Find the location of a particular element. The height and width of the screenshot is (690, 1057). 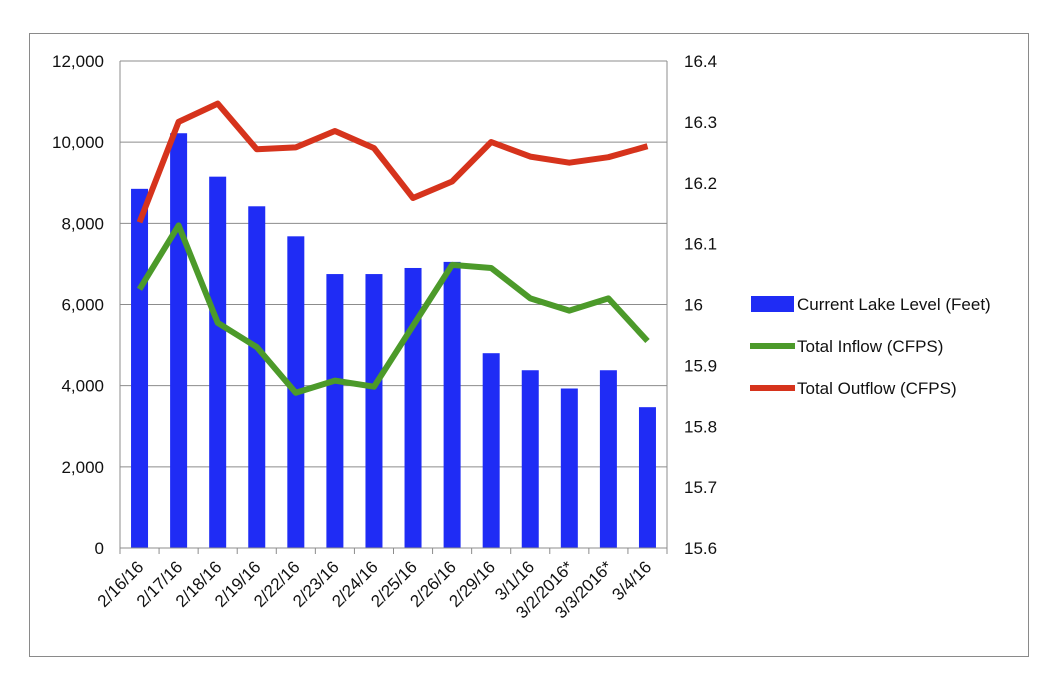

legend-label: Total Inflow (CFPS) is located at coordinates (870, 346).